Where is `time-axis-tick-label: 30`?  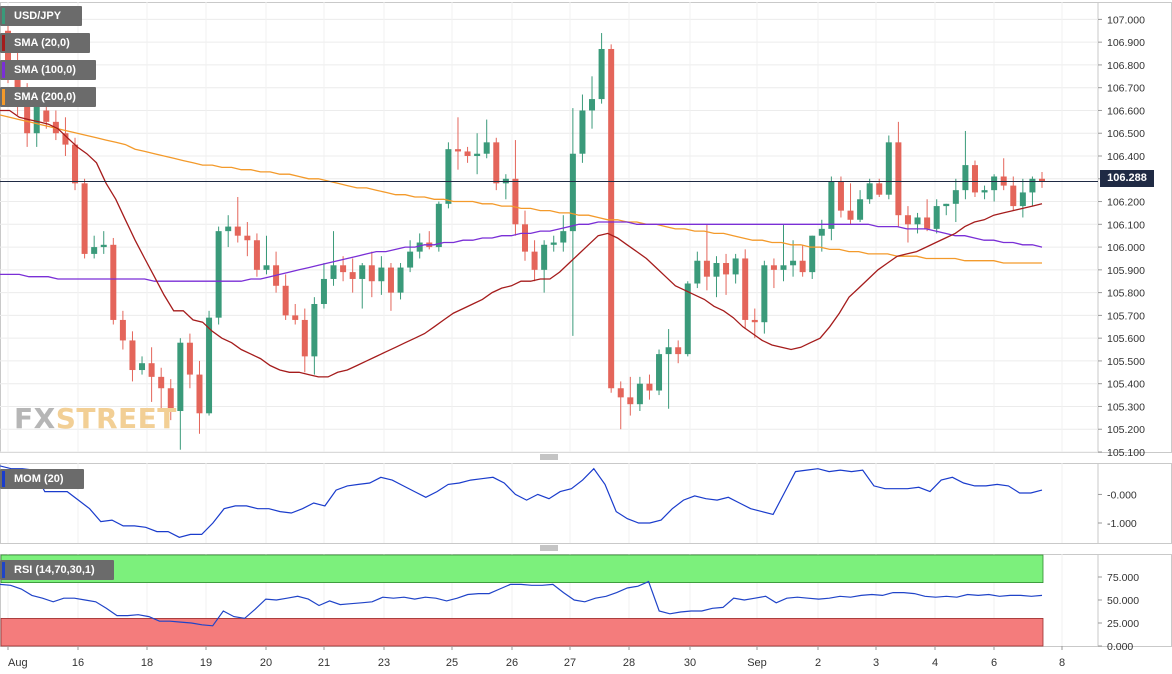
time-axis-tick-label: 30 is located at coordinates (690, 663).